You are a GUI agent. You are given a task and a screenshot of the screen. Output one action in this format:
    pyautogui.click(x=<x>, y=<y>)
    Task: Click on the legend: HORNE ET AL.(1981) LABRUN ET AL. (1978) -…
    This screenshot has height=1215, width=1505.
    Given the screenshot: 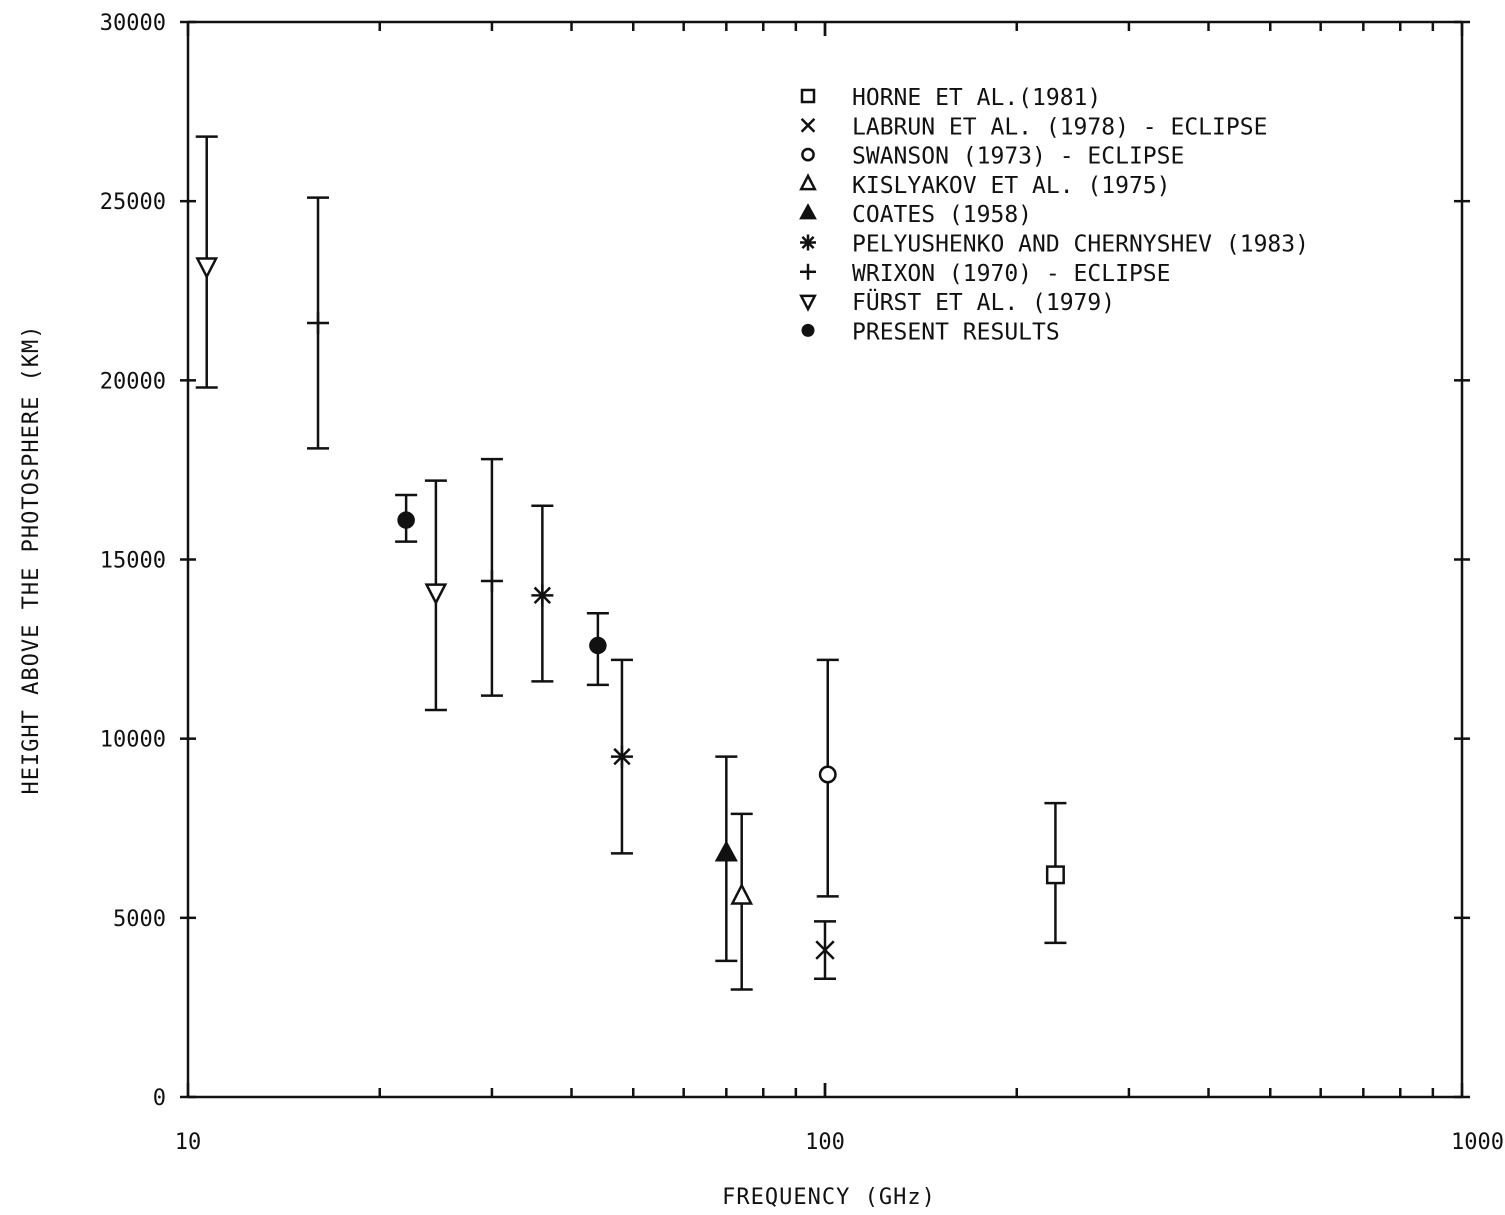 What is the action you would take?
    pyautogui.click(x=1054, y=215)
    